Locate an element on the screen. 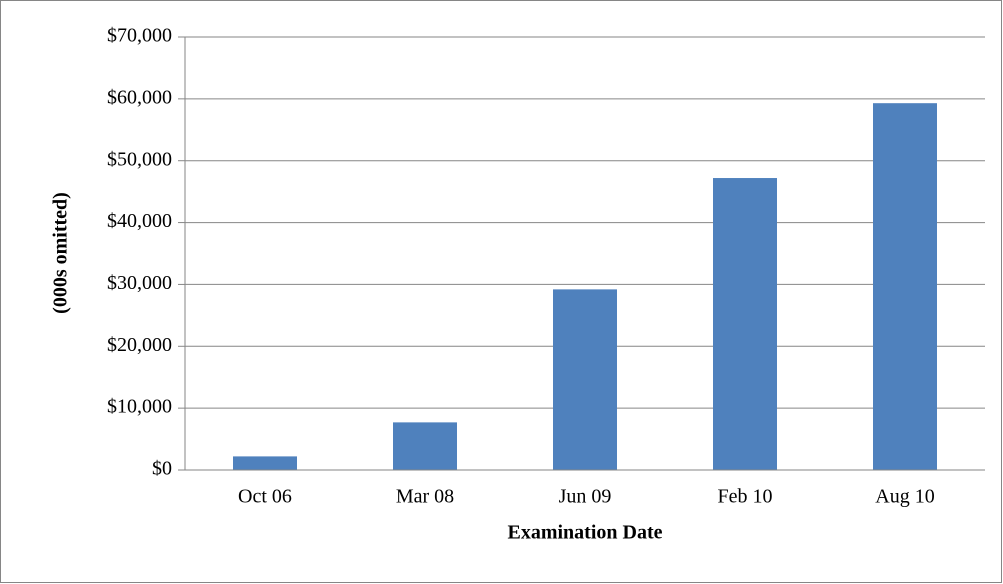 This screenshot has width=1003, height=584. y-tick-label: $50,000 is located at coordinates (139, 159).